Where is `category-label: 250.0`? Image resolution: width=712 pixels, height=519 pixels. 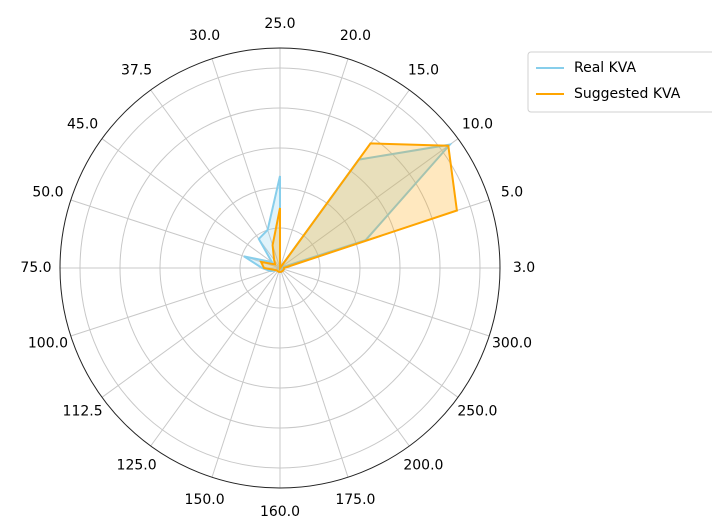 category-label: 250.0 is located at coordinates (477, 411).